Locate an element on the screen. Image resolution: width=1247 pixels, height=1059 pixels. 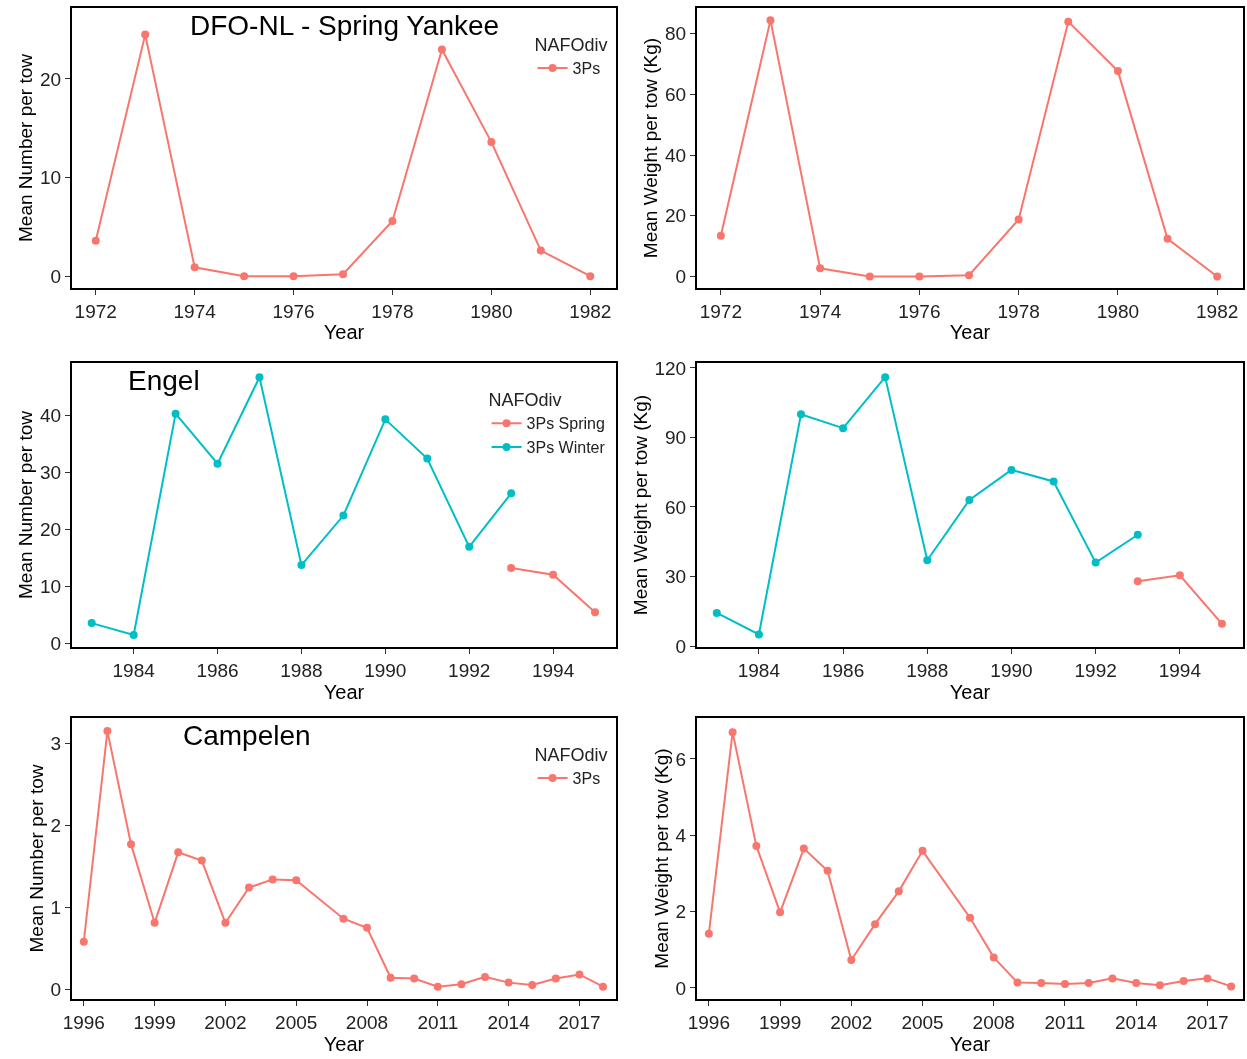
x-tick-label: 1978 is located at coordinates (1018, 311).